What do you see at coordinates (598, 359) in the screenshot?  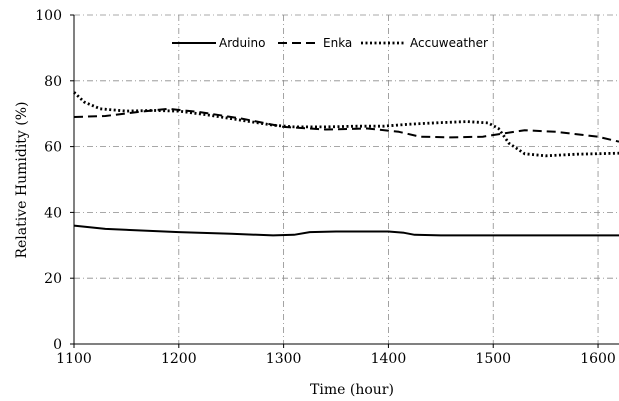 I see `x-tick-label-1600: 1600` at bounding box center [598, 359].